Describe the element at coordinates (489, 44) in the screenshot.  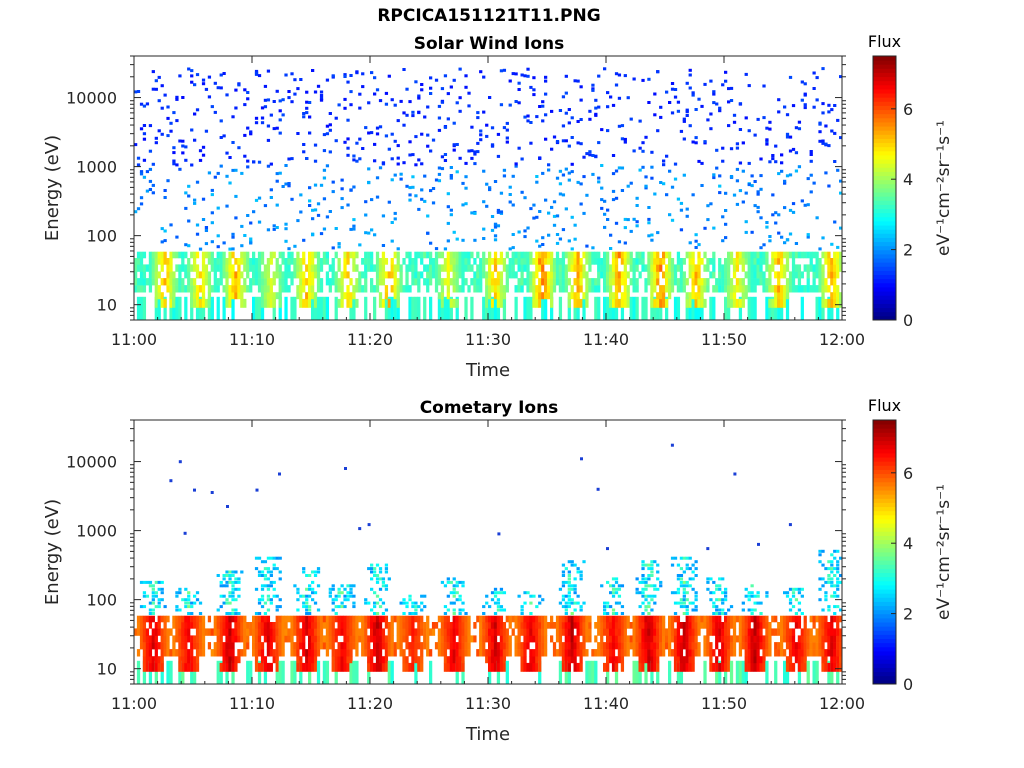
I see `panel-title: Solar Wind Ions` at that location.